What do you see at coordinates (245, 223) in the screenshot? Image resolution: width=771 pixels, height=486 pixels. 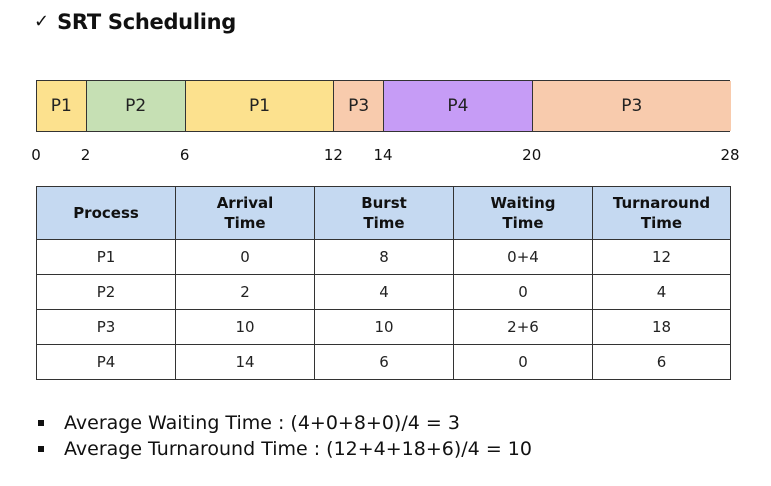 I see `header-arrival-line2: Time` at bounding box center [245, 223].